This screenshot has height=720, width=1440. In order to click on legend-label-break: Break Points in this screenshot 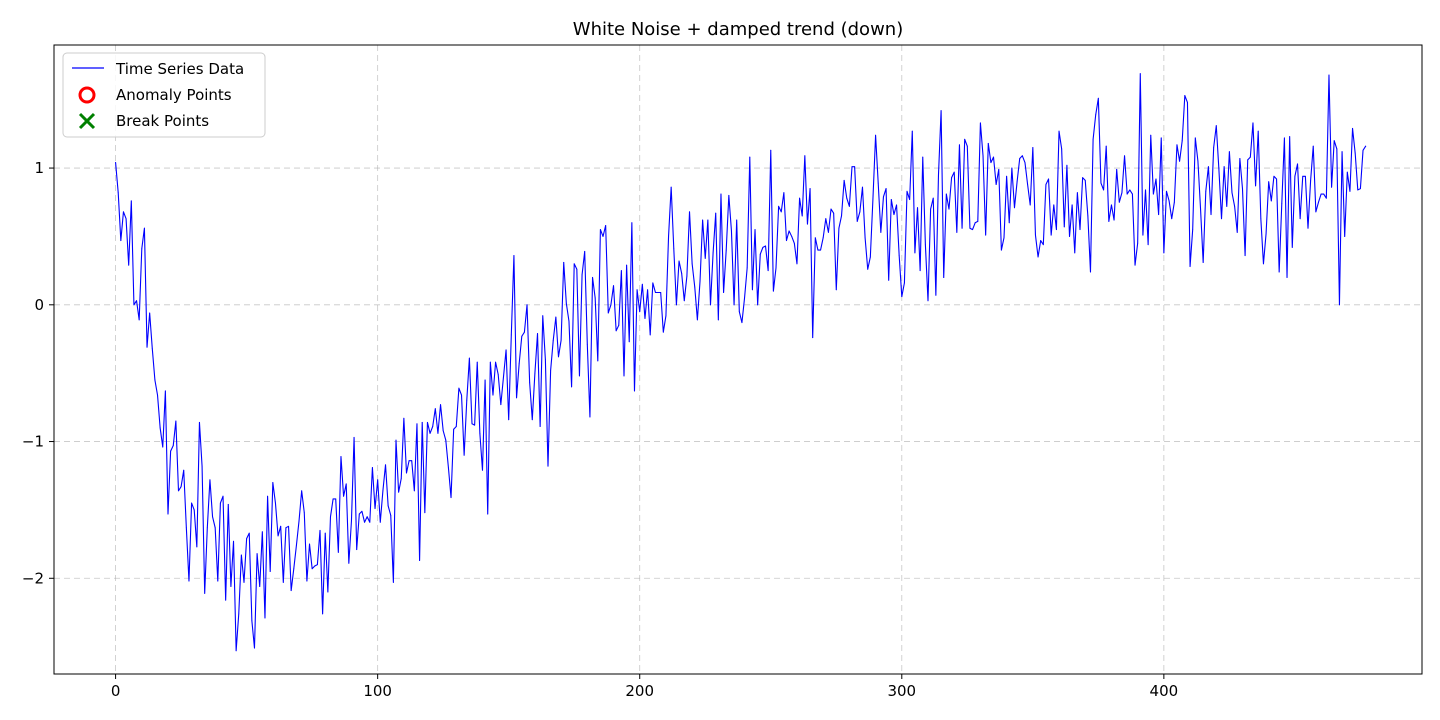, I will do `click(162, 121)`.